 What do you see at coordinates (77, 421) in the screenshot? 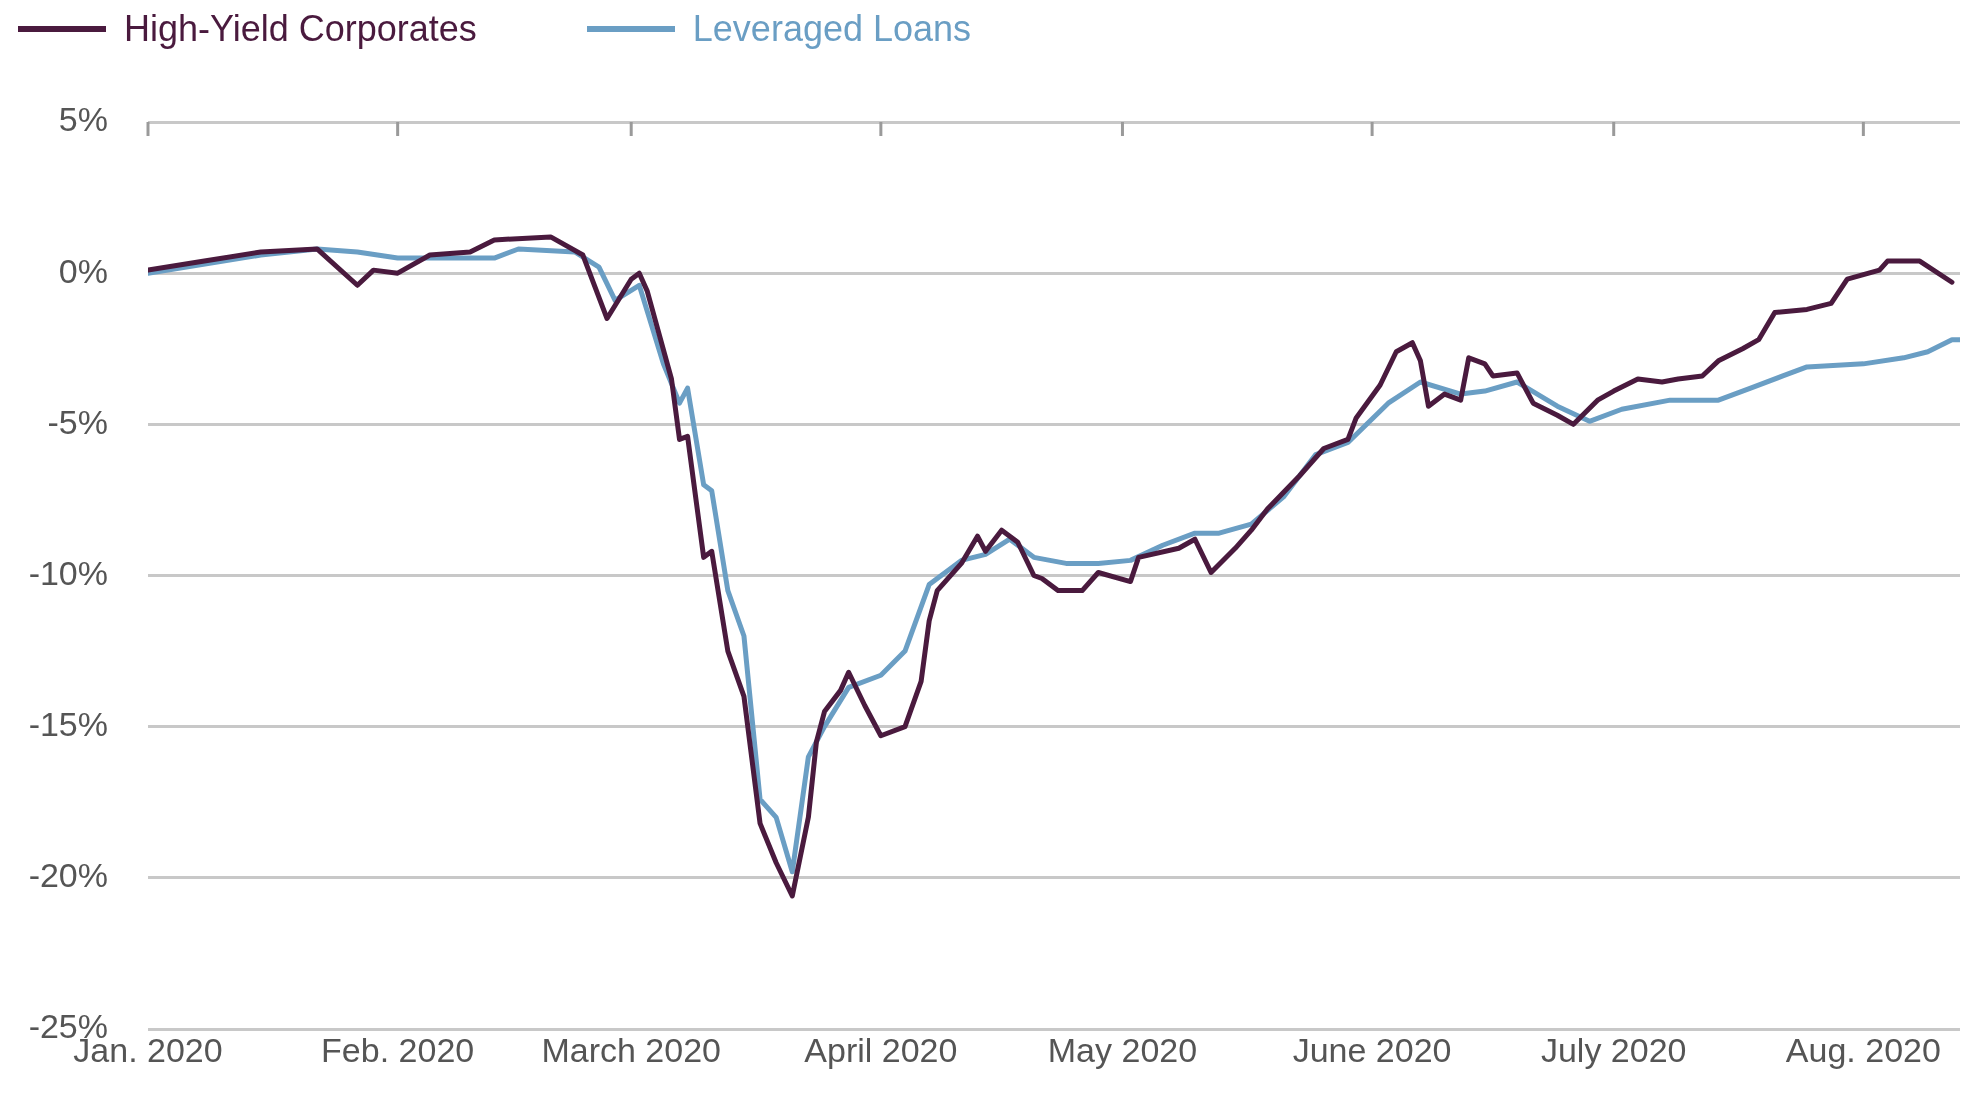
I see `y-tick-label: -5%` at bounding box center [77, 421].